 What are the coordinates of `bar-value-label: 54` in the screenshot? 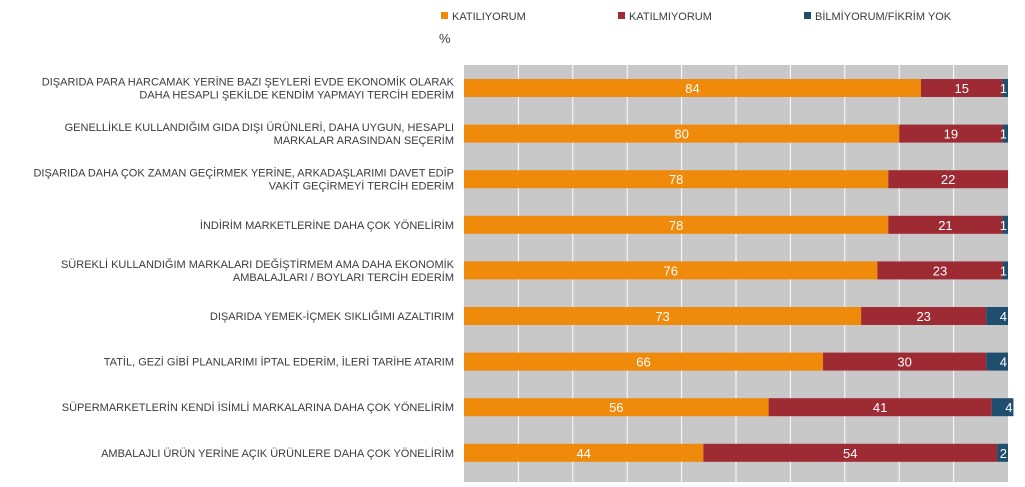 It's located at (850, 453).